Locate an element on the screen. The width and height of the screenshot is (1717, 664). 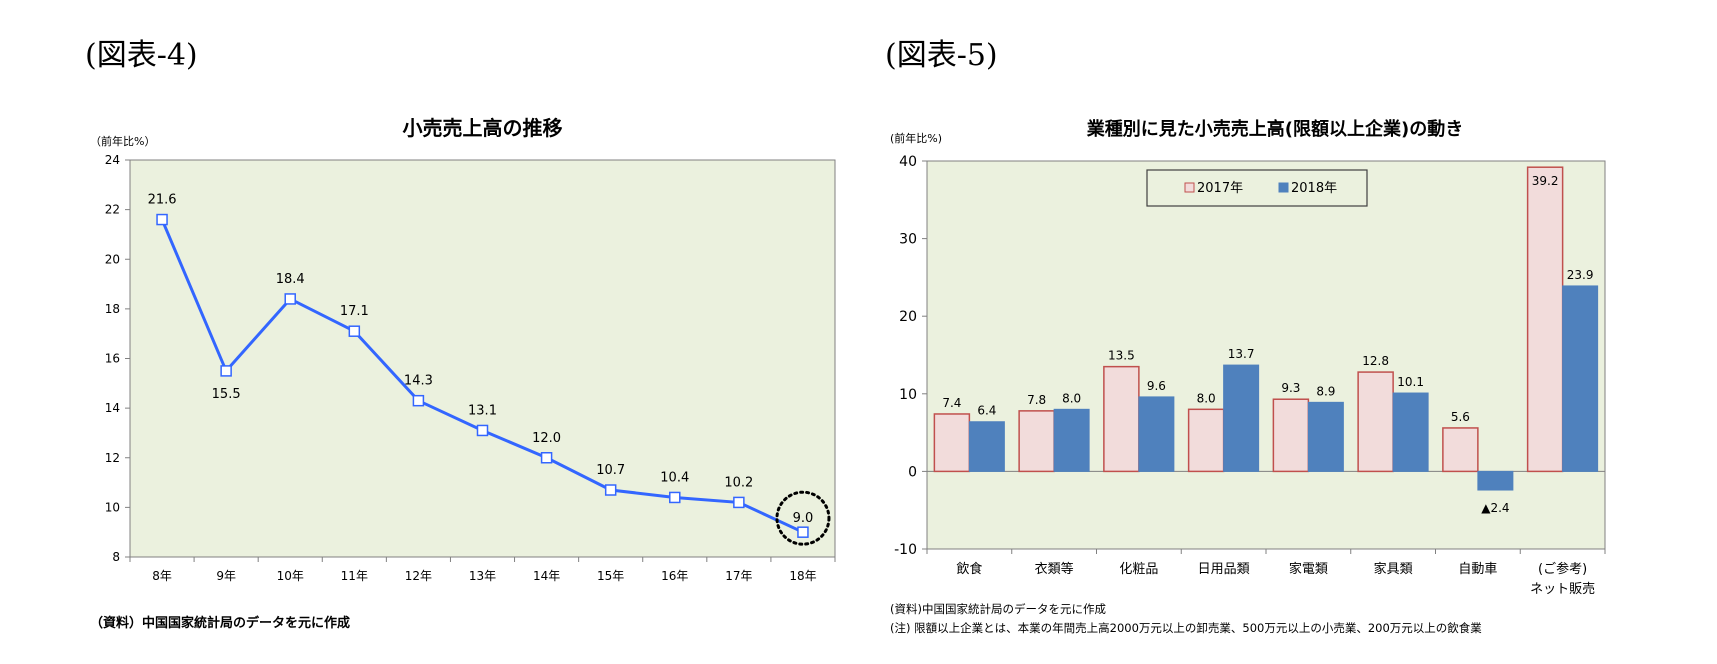
chart2-data-label-2017: 5.6 is located at coordinates (1460, 417).